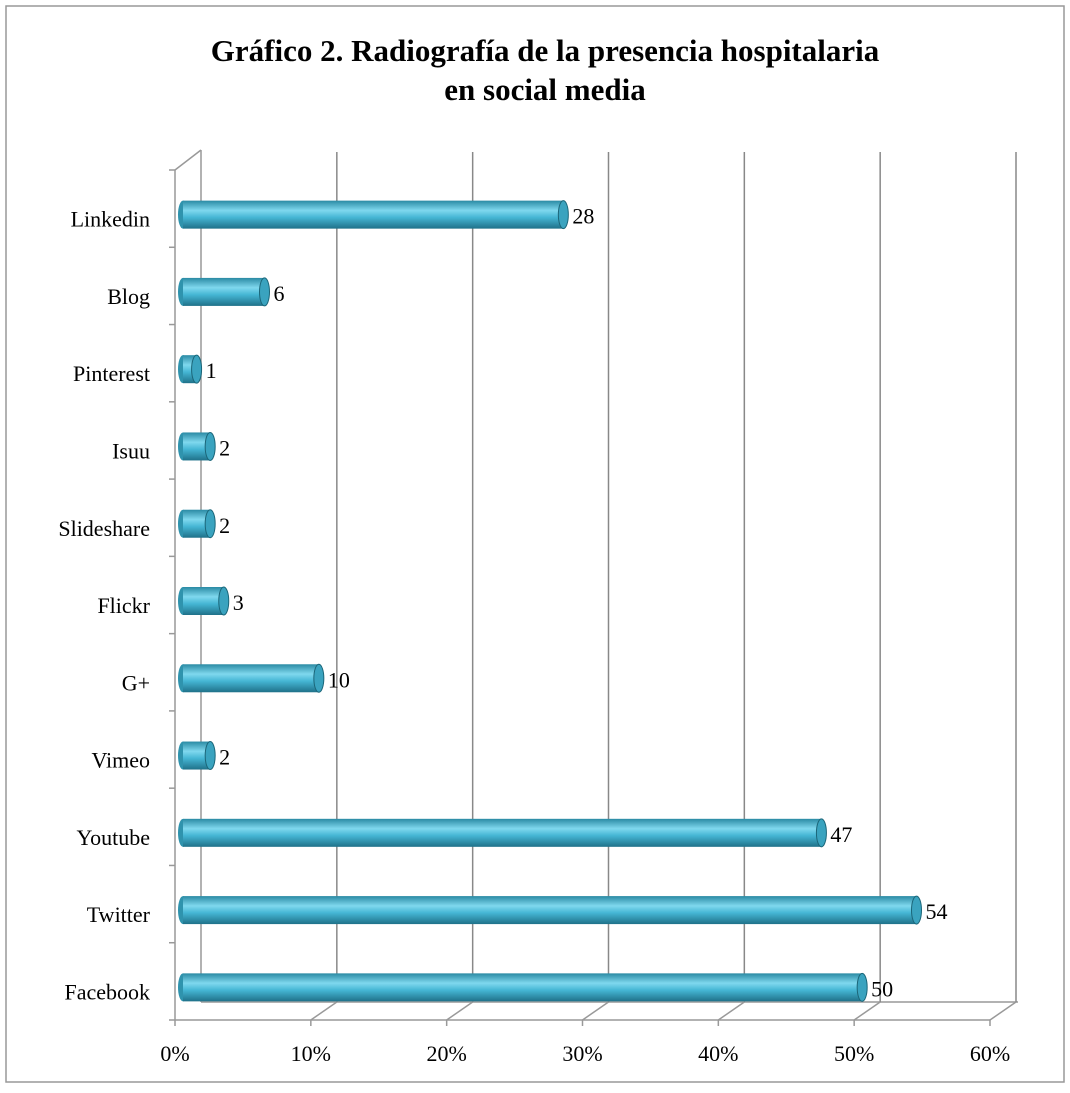 The width and height of the screenshot is (1070, 1093). I want to click on x-tick-label: 30%, so click(582, 1053).